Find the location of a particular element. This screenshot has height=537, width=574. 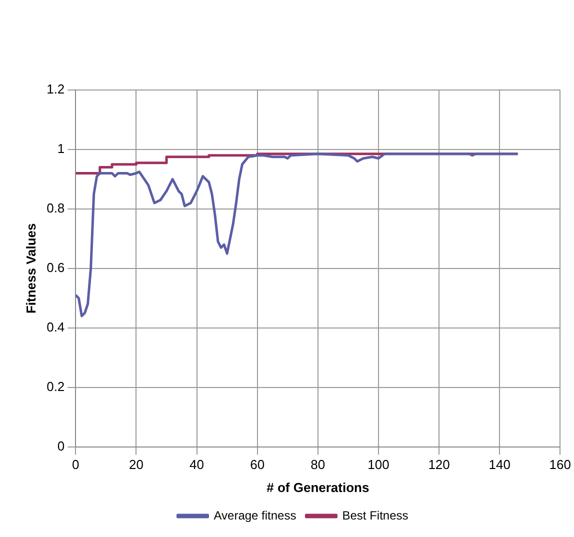

x-tick-label: 160 is located at coordinates (560, 464).